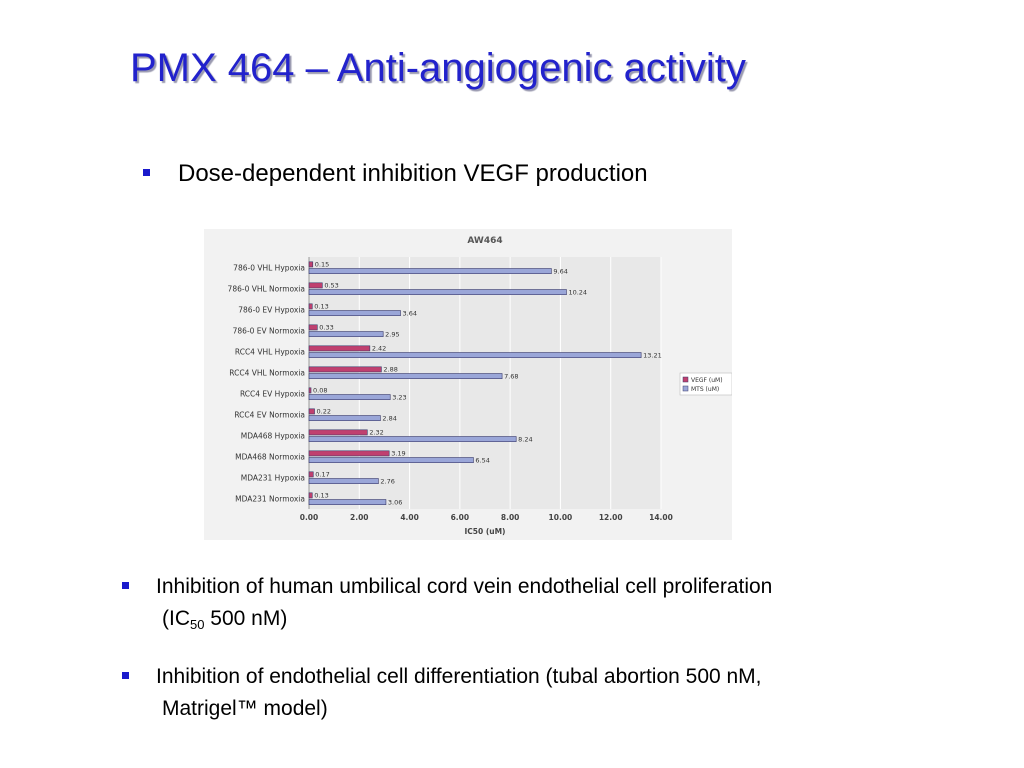 Image resolution: width=1024 pixels, height=768 pixels. I want to click on plot-area, so click(485, 383).